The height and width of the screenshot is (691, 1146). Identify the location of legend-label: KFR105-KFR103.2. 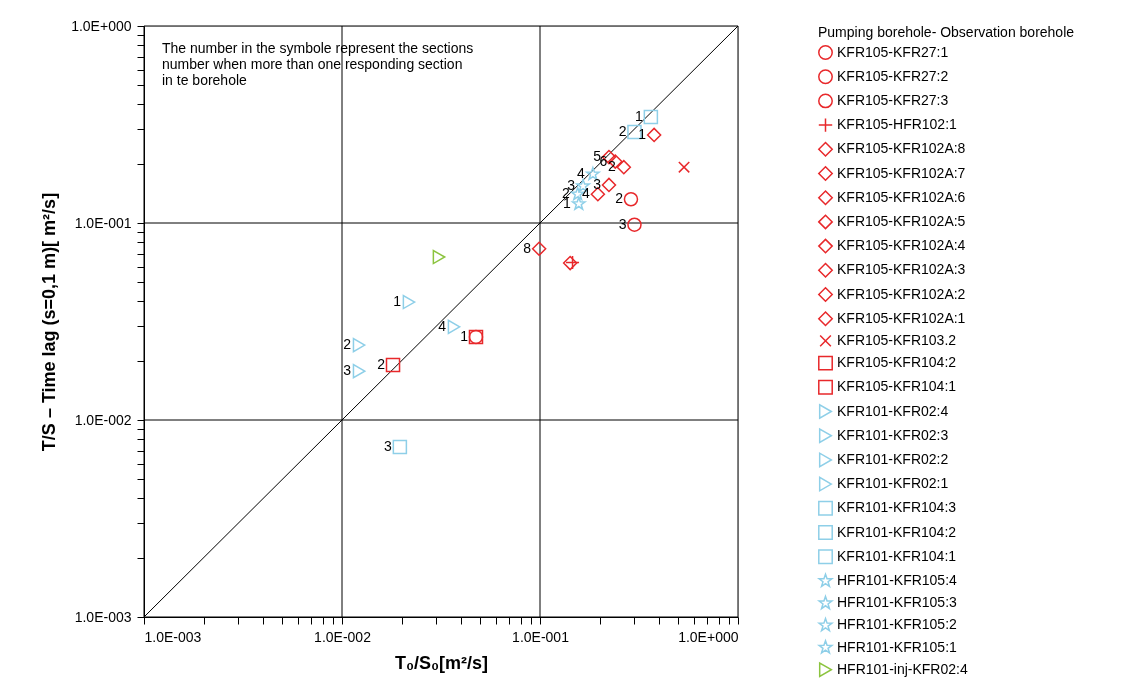
(897, 339).